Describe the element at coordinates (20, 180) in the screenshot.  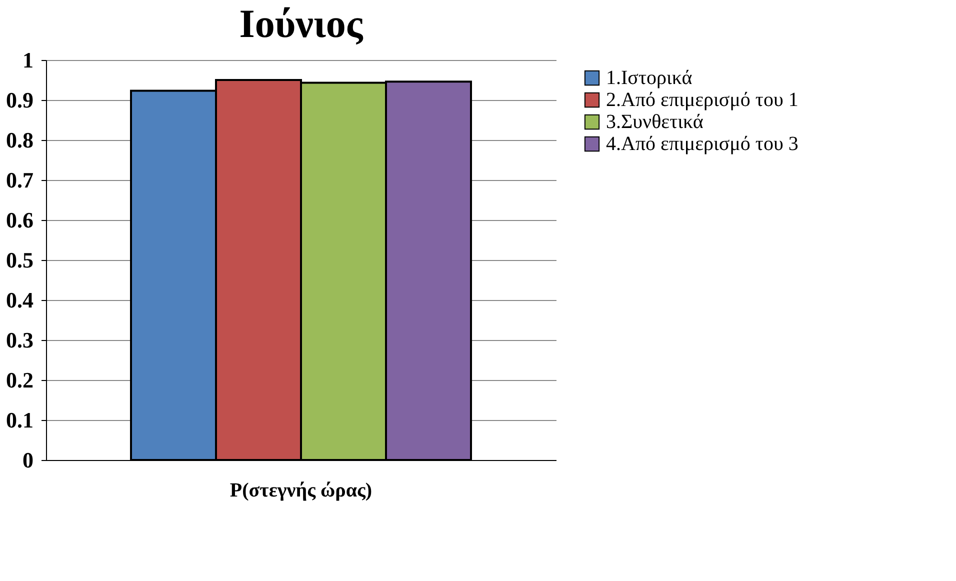
I see `y-tick-label: 0.7` at that location.